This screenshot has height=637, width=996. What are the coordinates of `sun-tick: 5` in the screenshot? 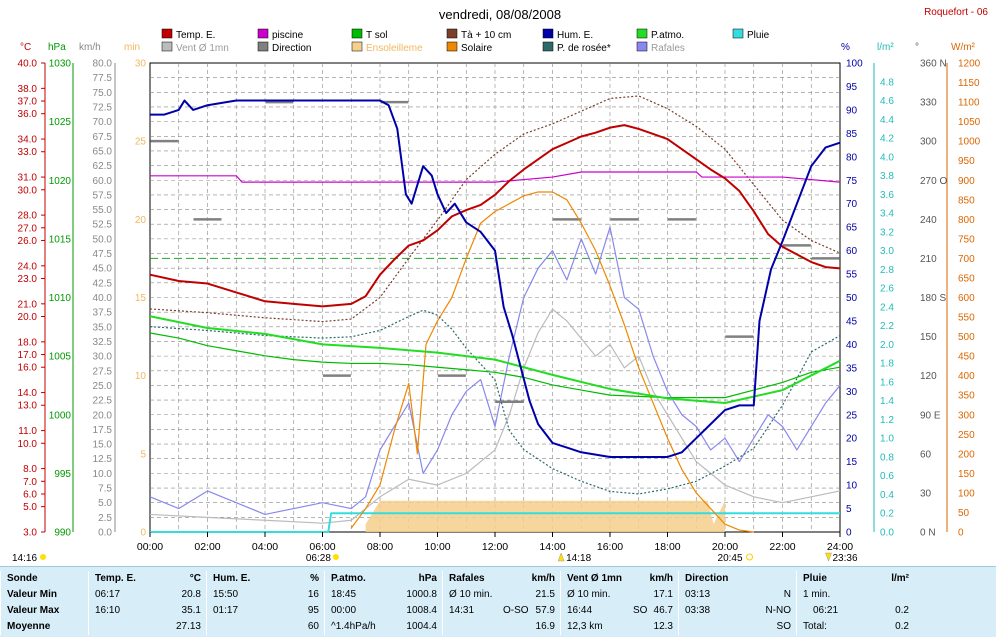 It's located at (143, 454).